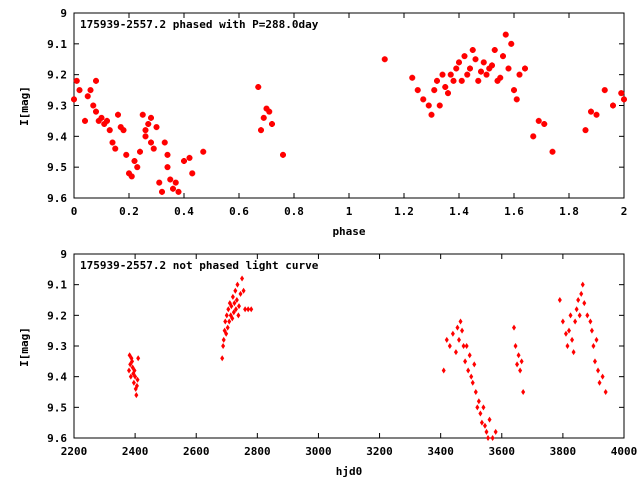 The width and height of the screenshot is (640, 480). Describe the element at coordinates (624, 451) in the screenshot. I see `x-tick-label: 4000` at that location.